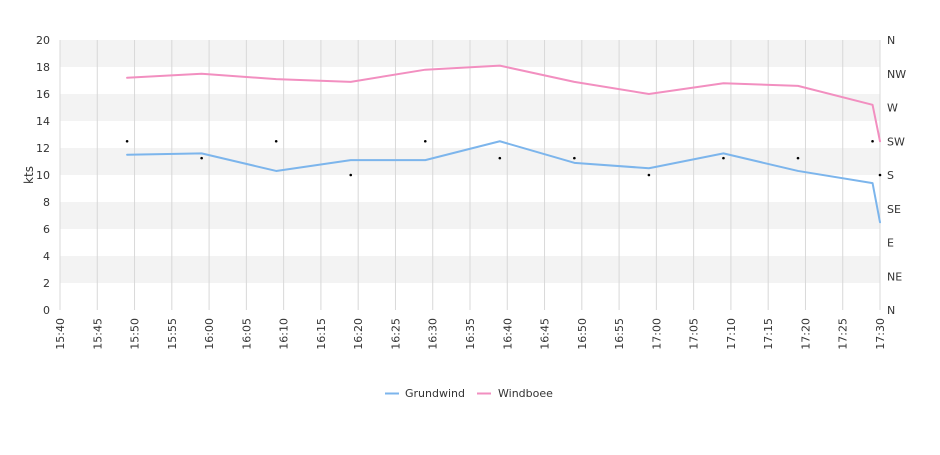 The image size is (940, 455). What do you see at coordinates (395, 334) in the screenshot?
I see `x-tick-label: 16:25` at bounding box center [395, 334].